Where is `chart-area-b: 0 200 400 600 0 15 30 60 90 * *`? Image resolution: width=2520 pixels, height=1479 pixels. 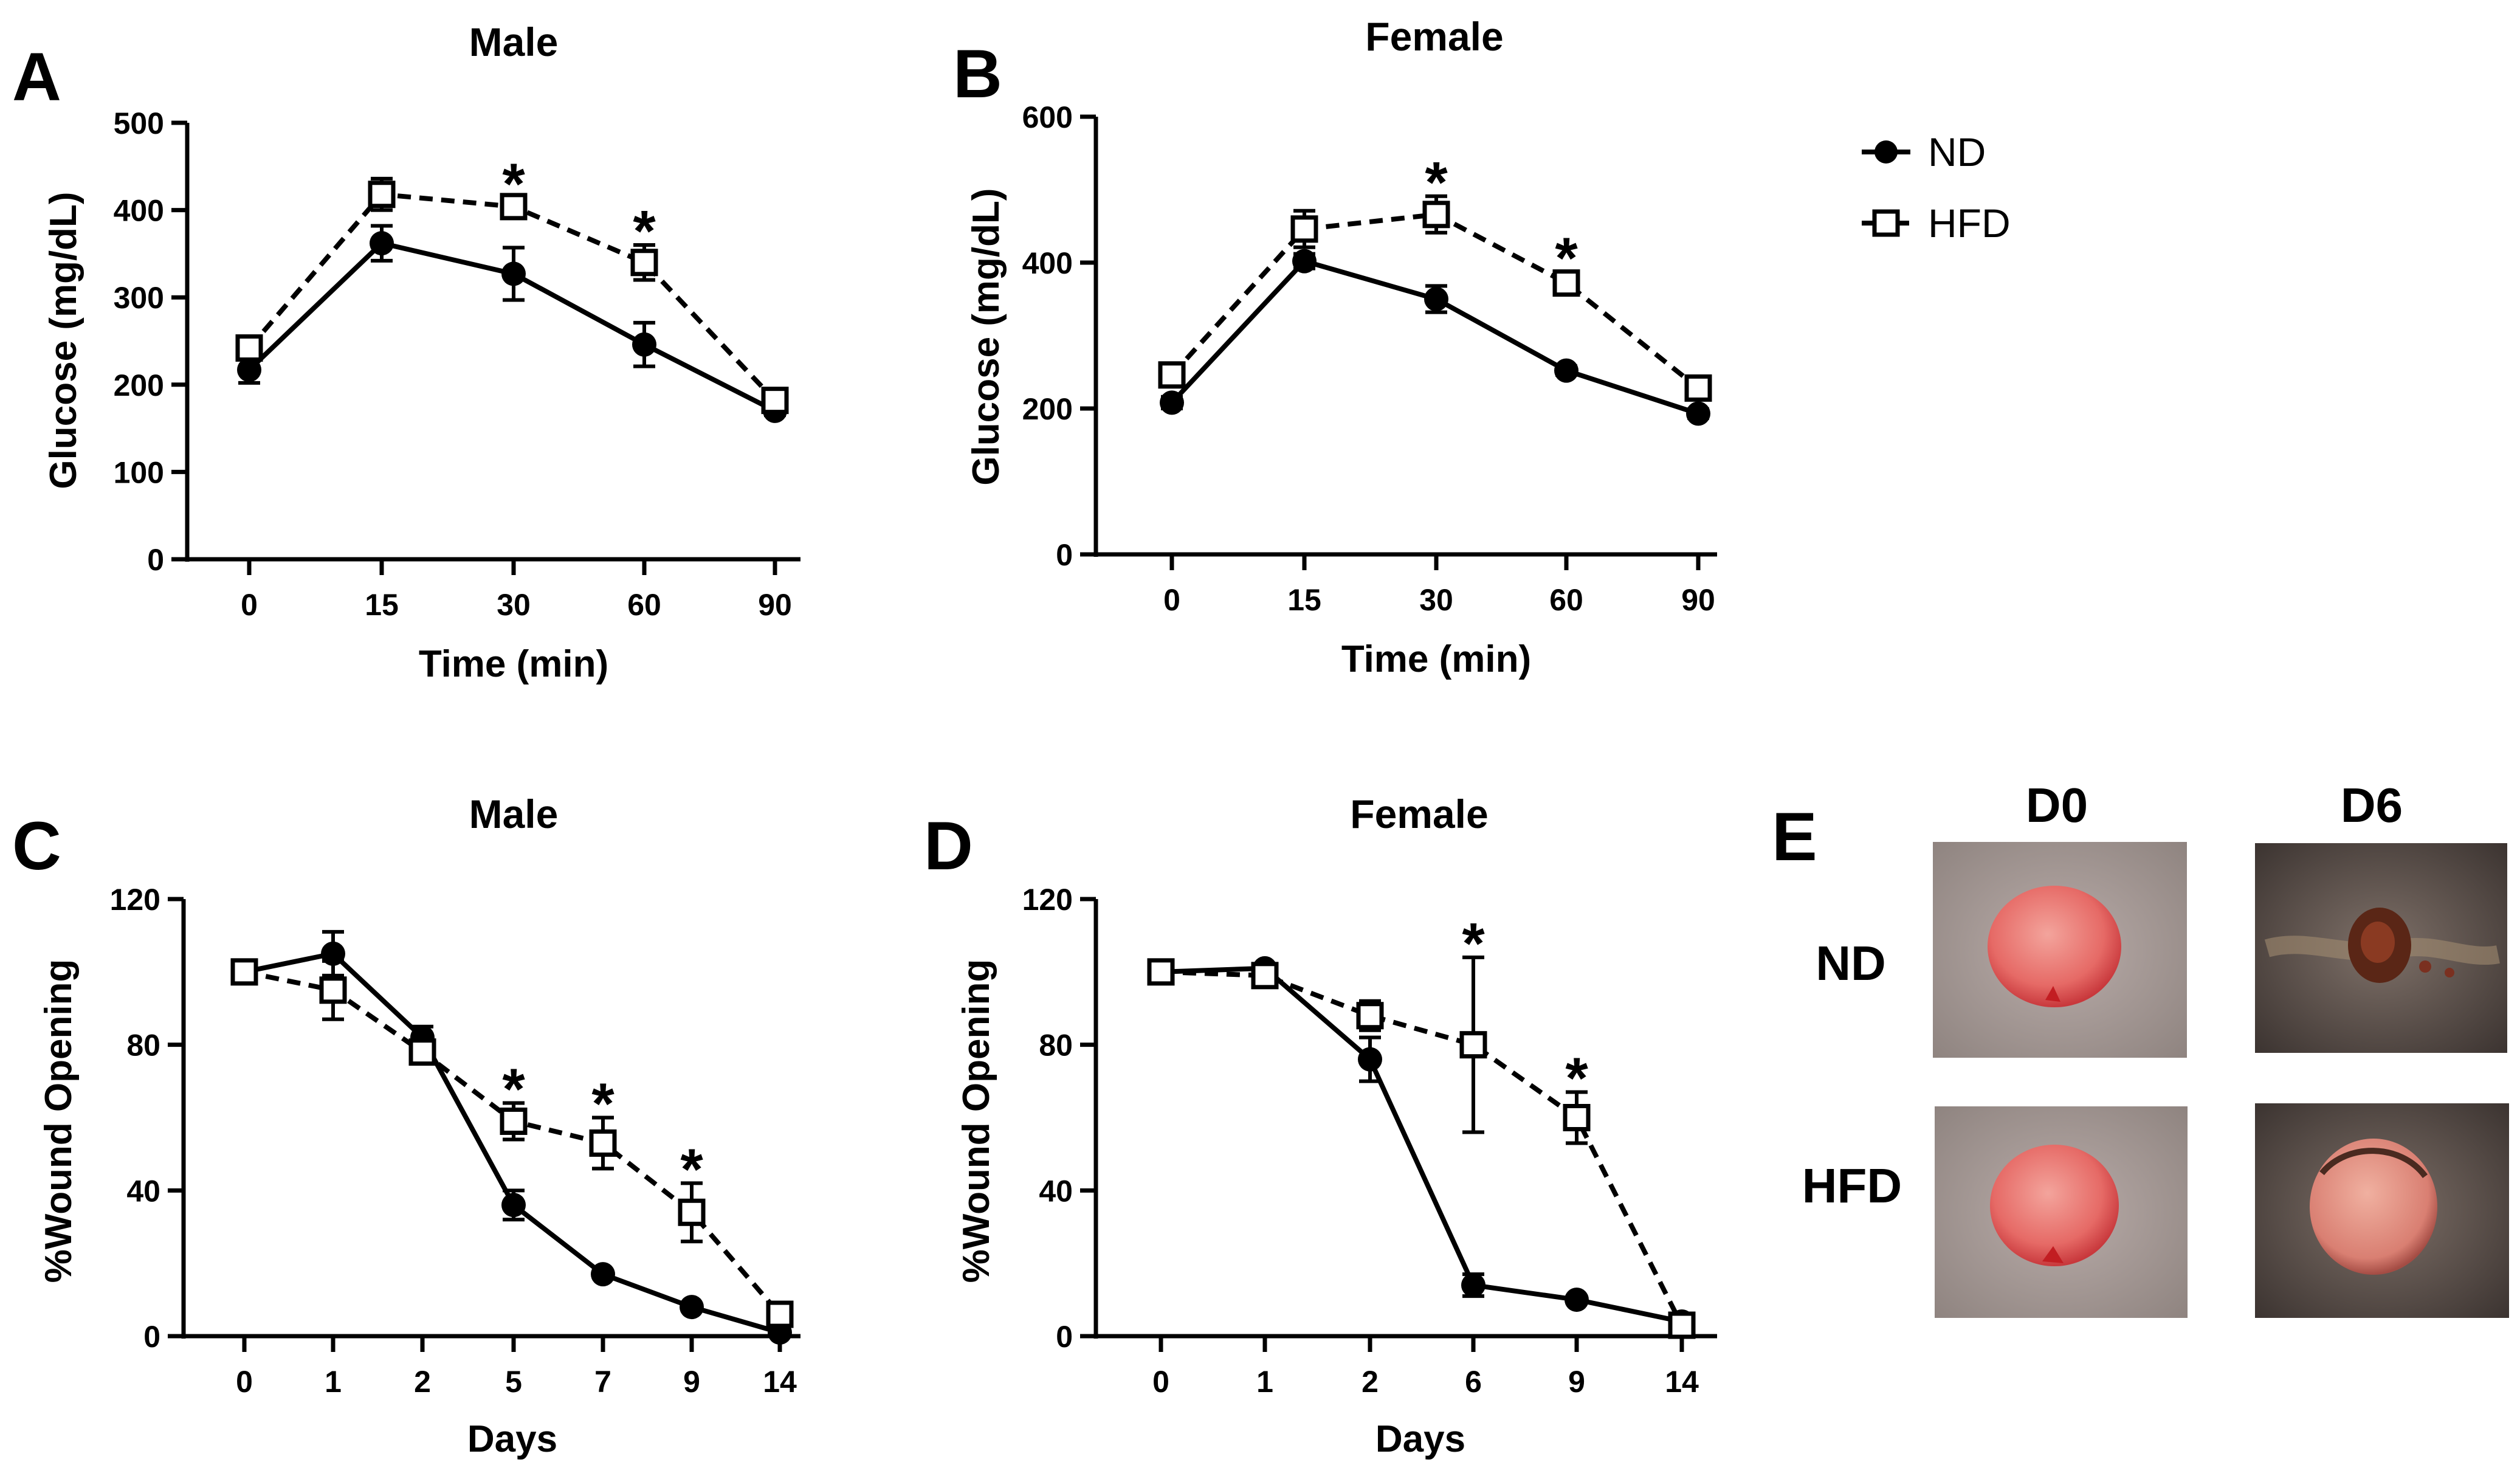
chart-area-b: 0 200 400 600 0 15 30 60 90 * * is located at coordinates (1369, 358).